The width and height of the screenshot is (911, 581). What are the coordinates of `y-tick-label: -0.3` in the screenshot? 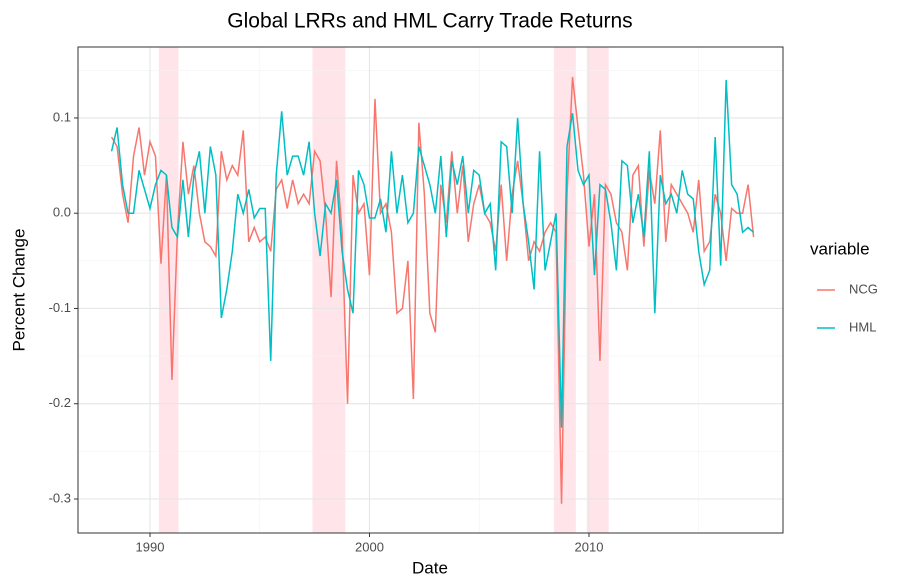 It's located at (60, 497).